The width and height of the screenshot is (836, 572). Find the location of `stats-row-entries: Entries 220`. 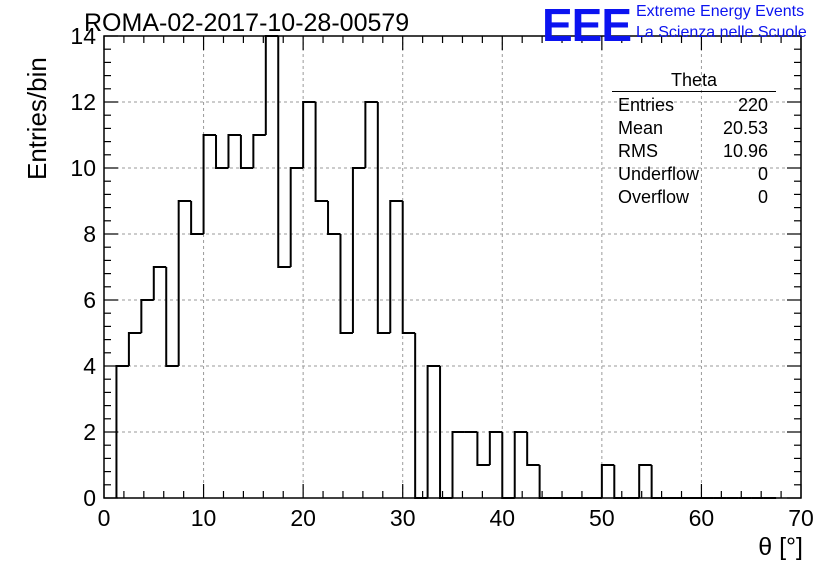

stats-row-entries: Entries 220 is located at coordinates (694, 105).